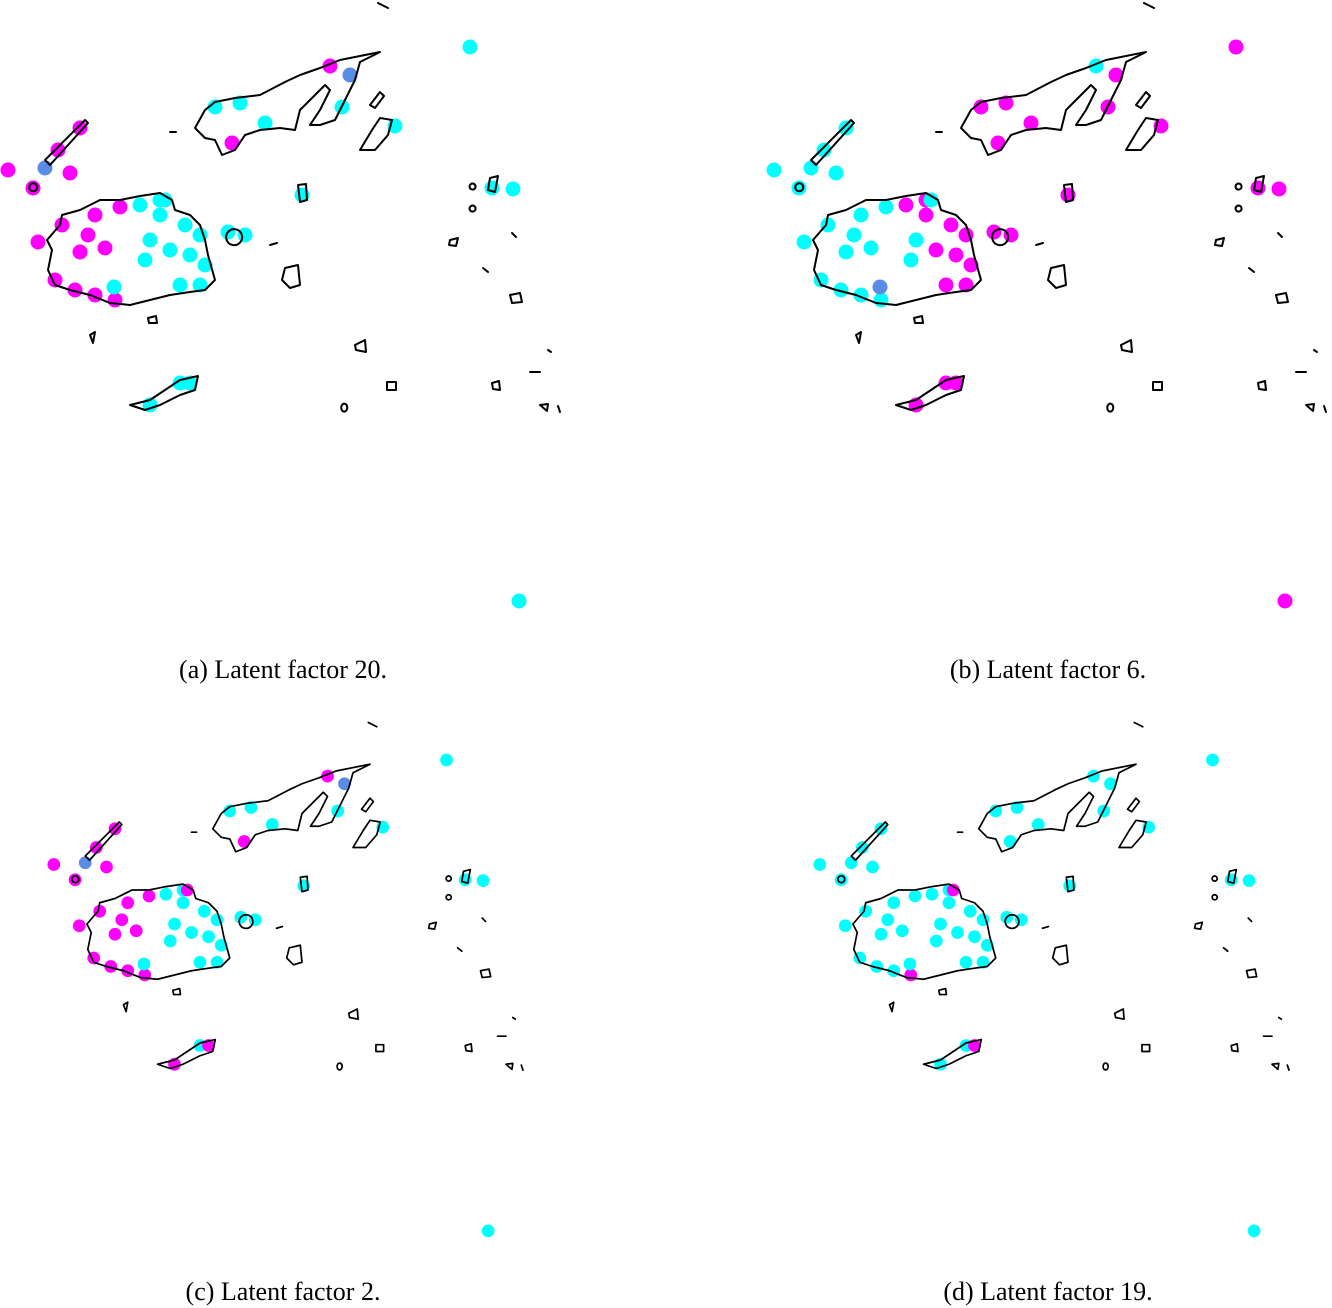 The height and width of the screenshot is (1308, 1332). I want to click on island-outline-islet4, so click(1012, 921).